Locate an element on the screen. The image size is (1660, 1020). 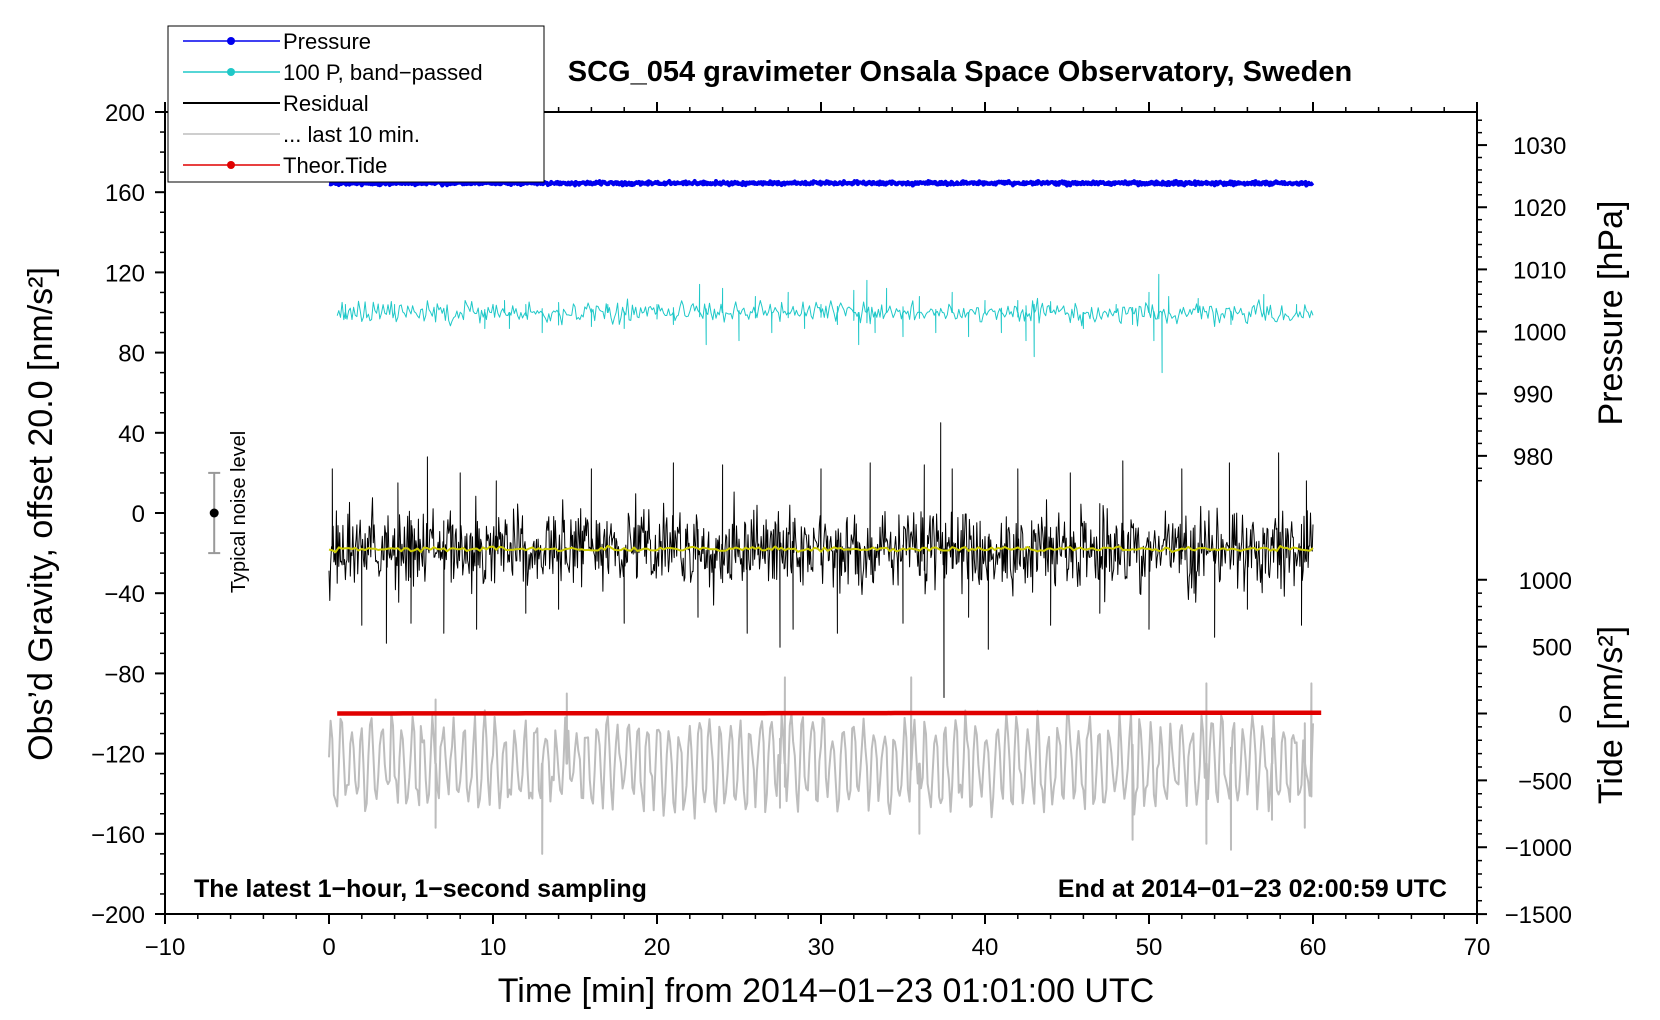
x-tick-label: 70 is located at coordinates (1477, 947).